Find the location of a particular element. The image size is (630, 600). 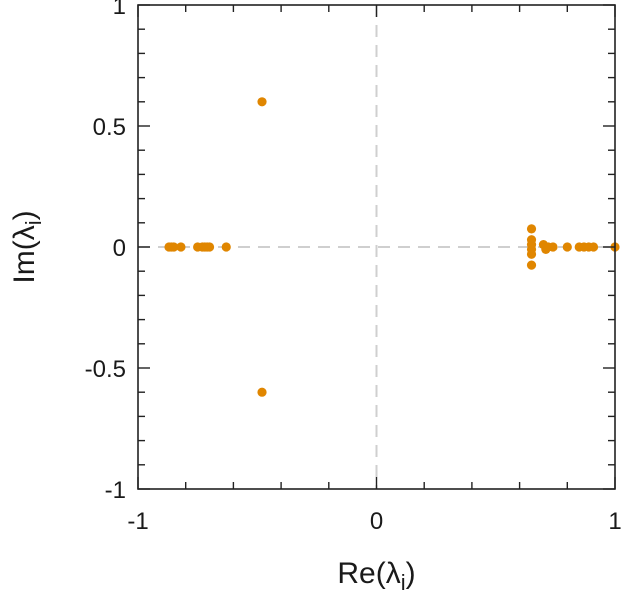

y-tick-label: -1 is located at coordinates (115, 490).